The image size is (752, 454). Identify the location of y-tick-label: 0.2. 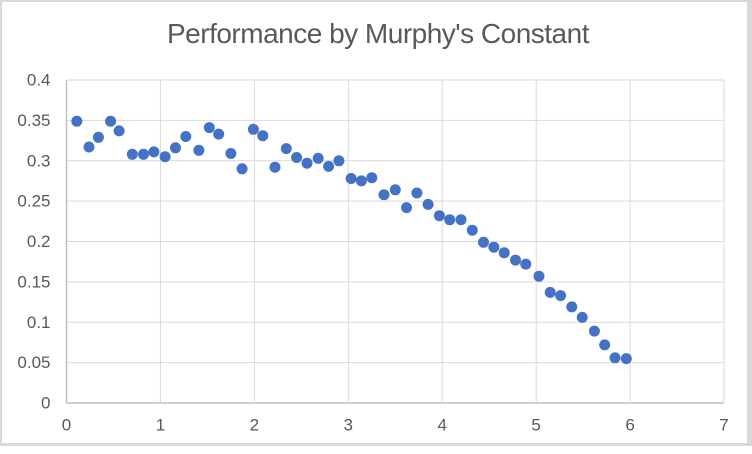
(39, 241).